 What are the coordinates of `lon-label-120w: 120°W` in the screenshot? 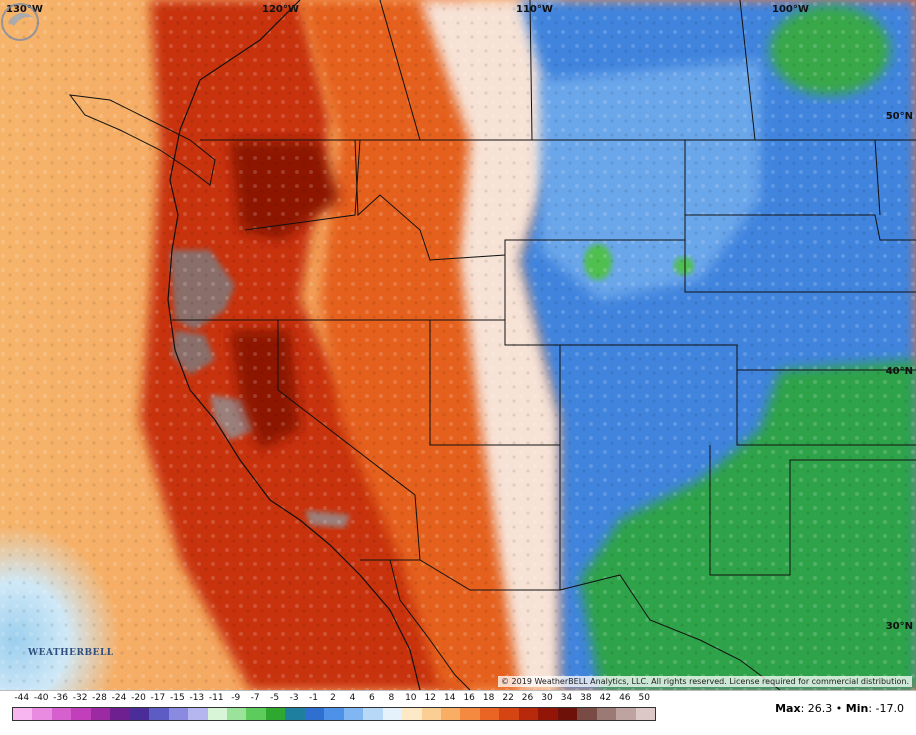 It's located at (280, 9).